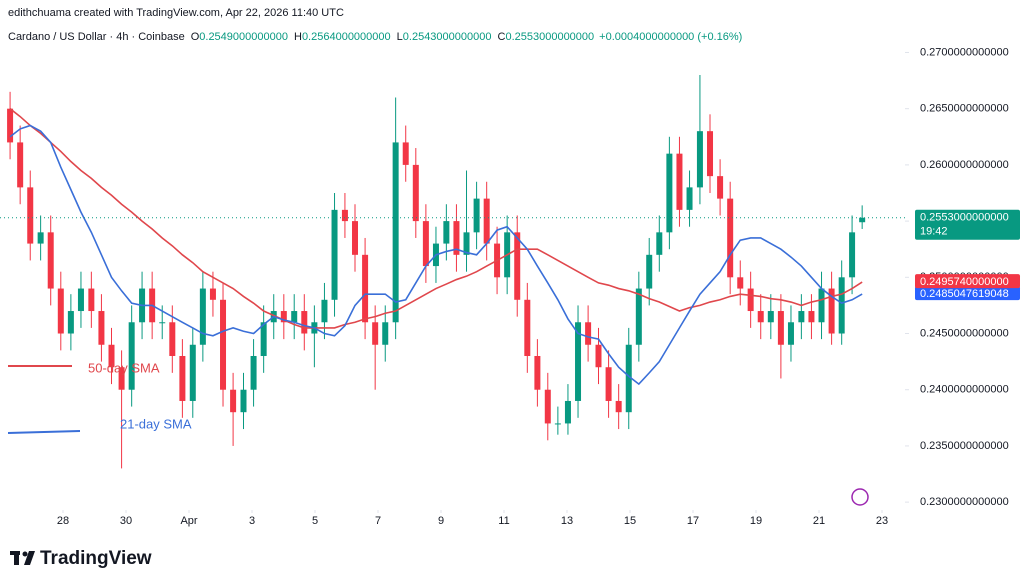 The width and height of the screenshot is (1024, 586). What do you see at coordinates (549, 37) in the screenshot?
I see `legend-value: 0.2553000000000` at bounding box center [549, 37].